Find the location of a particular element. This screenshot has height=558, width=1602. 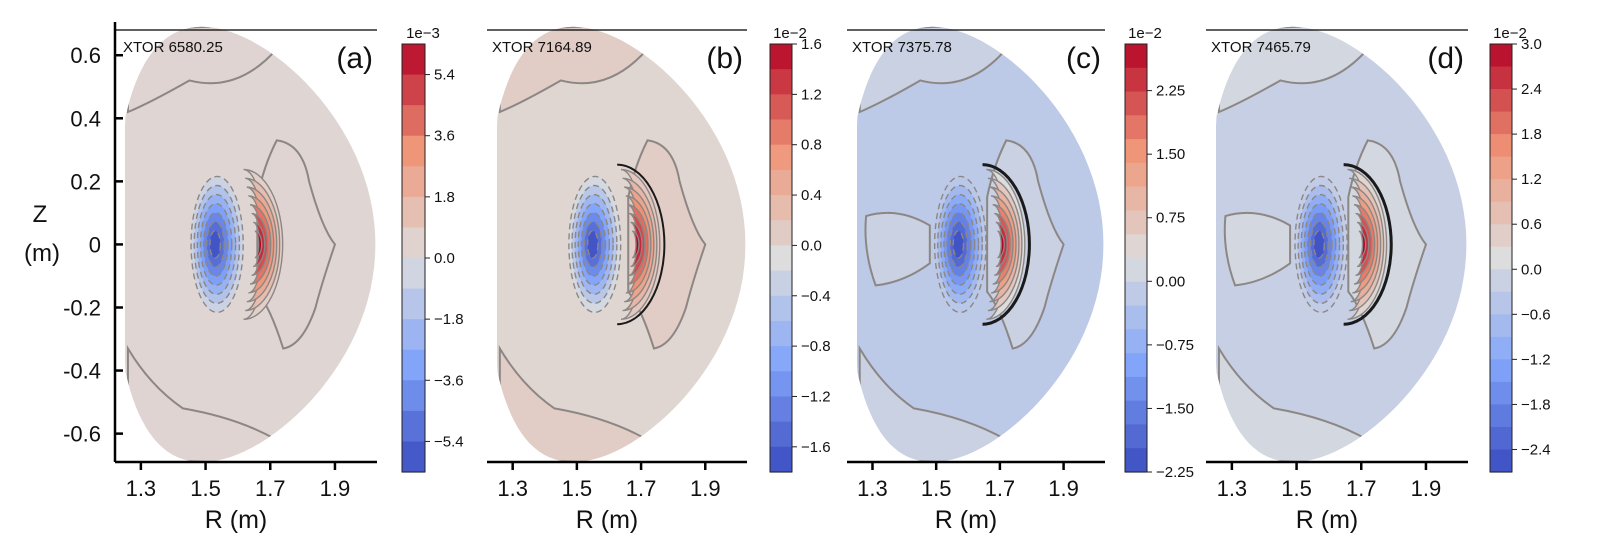

colorbar-multiplier: 1e−3 is located at coordinates (423, 33).